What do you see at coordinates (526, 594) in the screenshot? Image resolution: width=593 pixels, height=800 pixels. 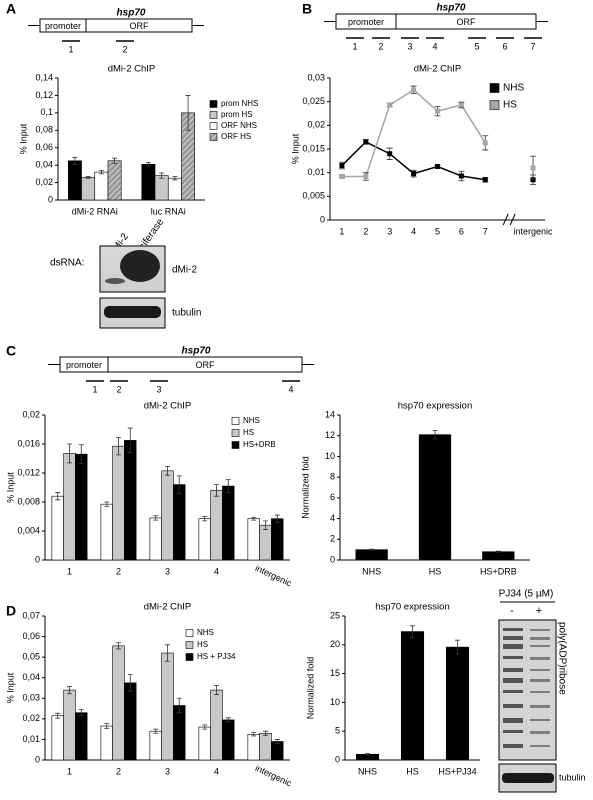 I see `blot-header: PJ34 (5 µM)` at bounding box center [526, 594].